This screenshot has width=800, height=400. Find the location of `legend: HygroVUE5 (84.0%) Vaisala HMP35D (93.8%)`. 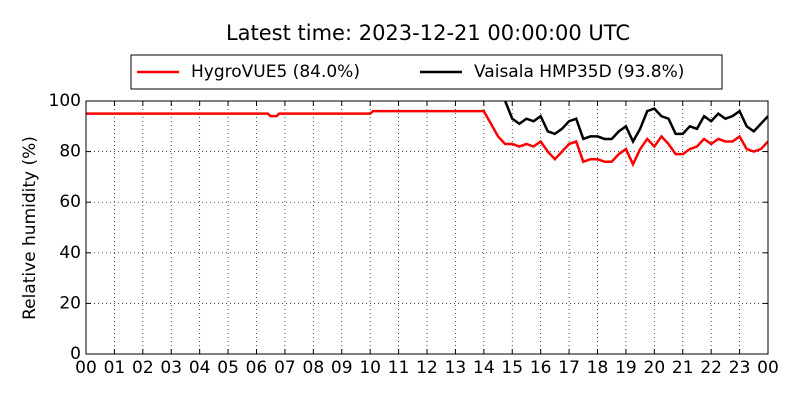

legend: HygroVUE5 (84.0%) Vaisala HMP35D (93.8%) is located at coordinates (426, 72).